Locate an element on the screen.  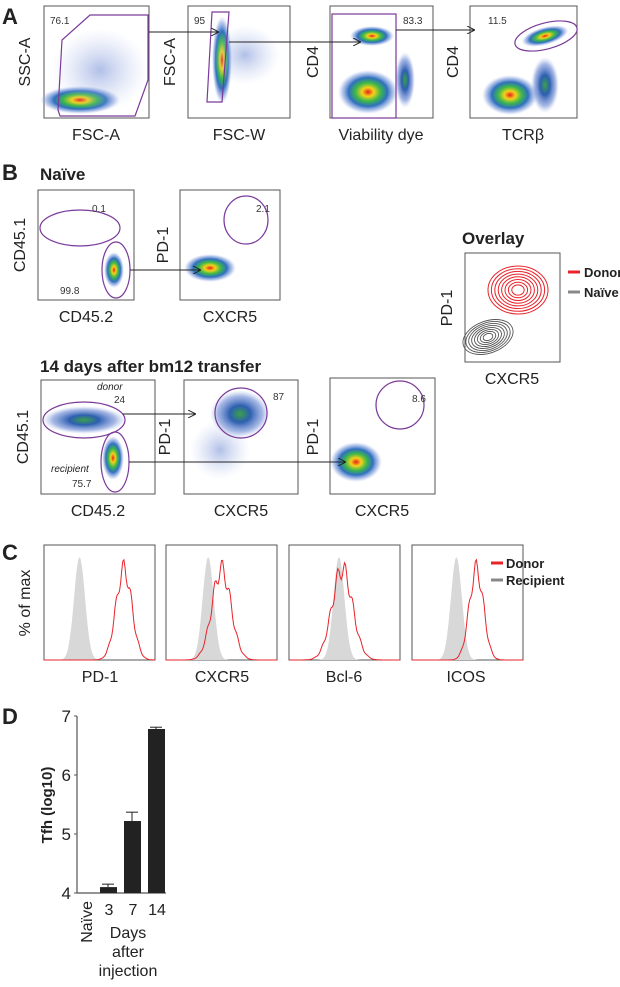
x-axis-label: PD-1 is located at coordinates (100, 677).